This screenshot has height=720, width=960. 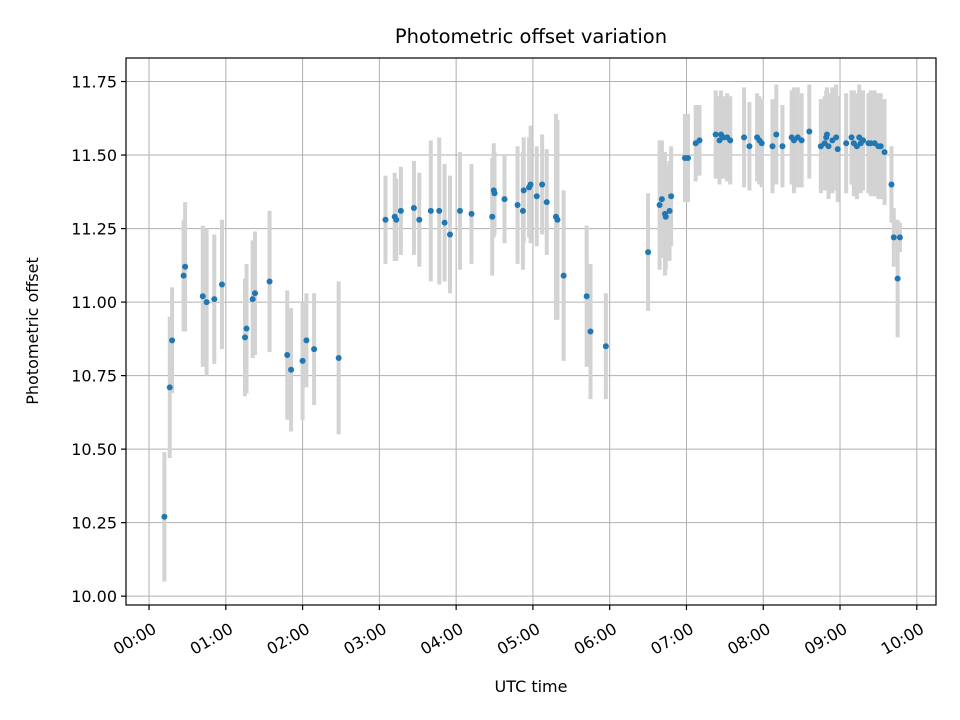 What do you see at coordinates (94, 155) in the screenshot?
I see `y-tick-label-6: 11.50` at bounding box center [94, 155].